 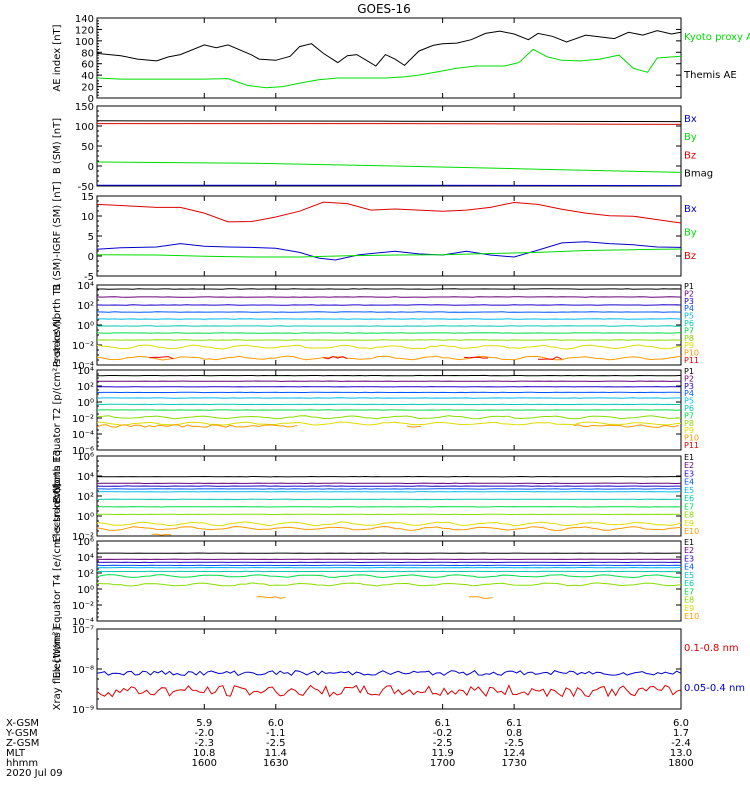 What do you see at coordinates (691, 445) in the screenshot?
I see `legend-entry: P11` at bounding box center [691, 445].